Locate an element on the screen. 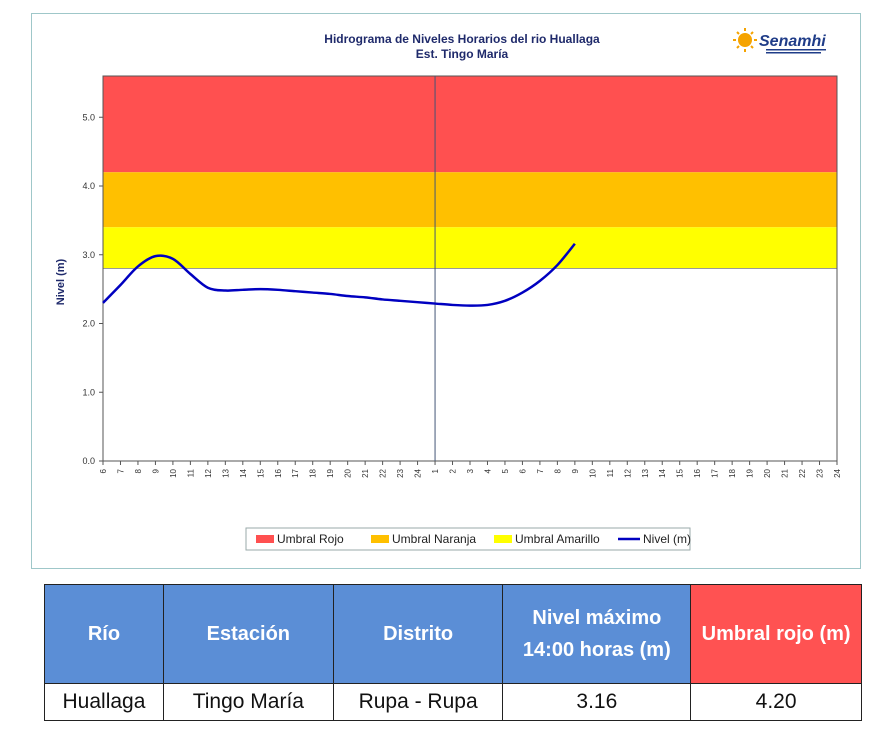  legend-label: Umbral Amarillo is located at coordinates (557, 539).